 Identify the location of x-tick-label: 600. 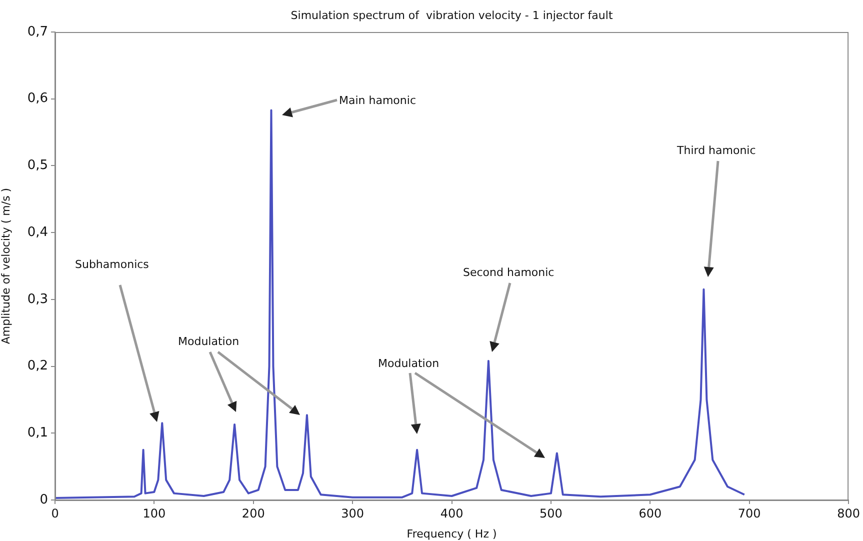
(650, 513).